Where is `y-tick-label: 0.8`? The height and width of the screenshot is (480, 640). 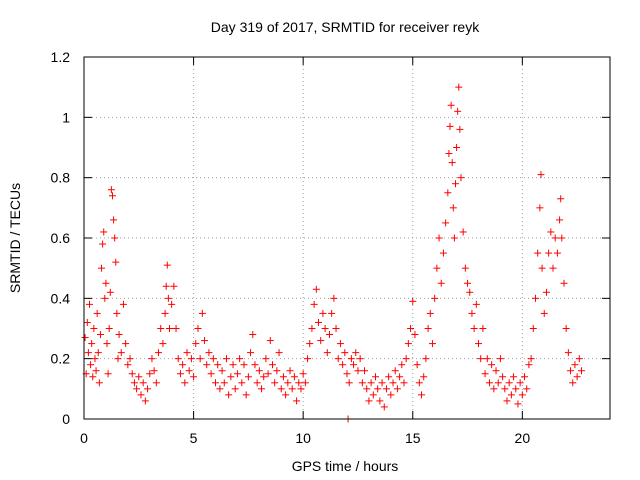
y-tick-label: 0.8 is located at coordinates (61, 178).